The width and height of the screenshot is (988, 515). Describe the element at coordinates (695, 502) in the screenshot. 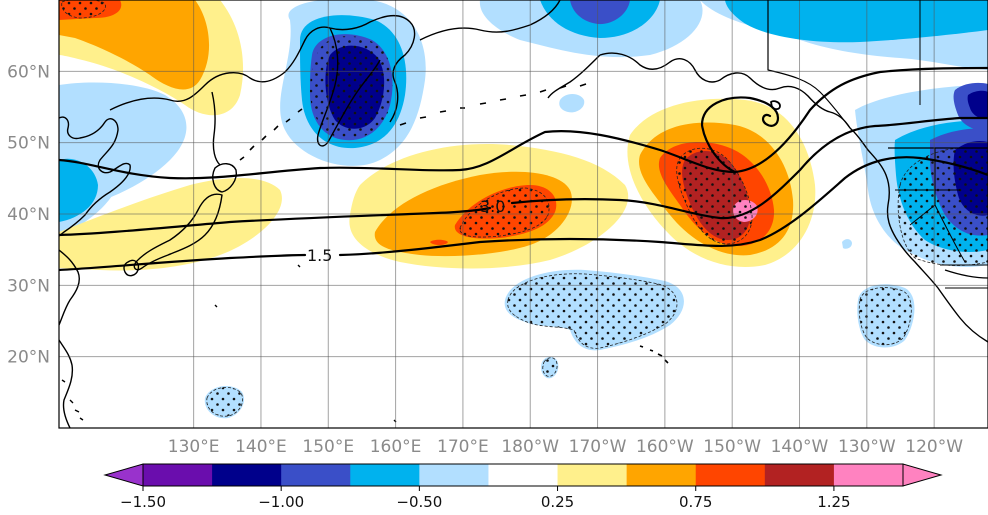

I see `colorbar-tick-label-4: 0.75` at that location.